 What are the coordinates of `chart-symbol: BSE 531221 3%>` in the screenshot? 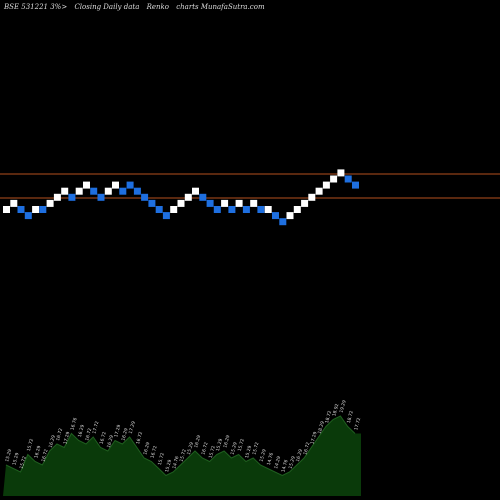 It's located at (36, 7).